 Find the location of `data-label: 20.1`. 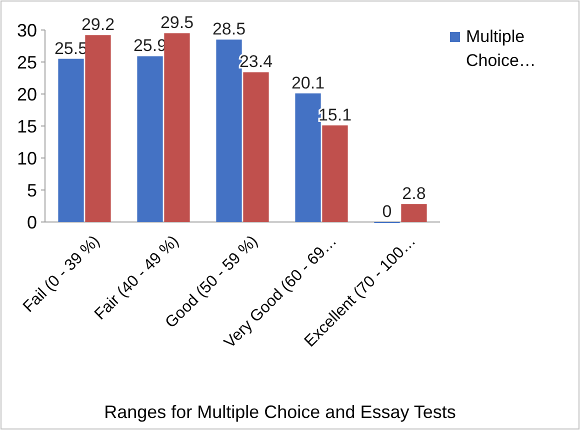

data-label: 20.1 is located at coordinates (308, 82).